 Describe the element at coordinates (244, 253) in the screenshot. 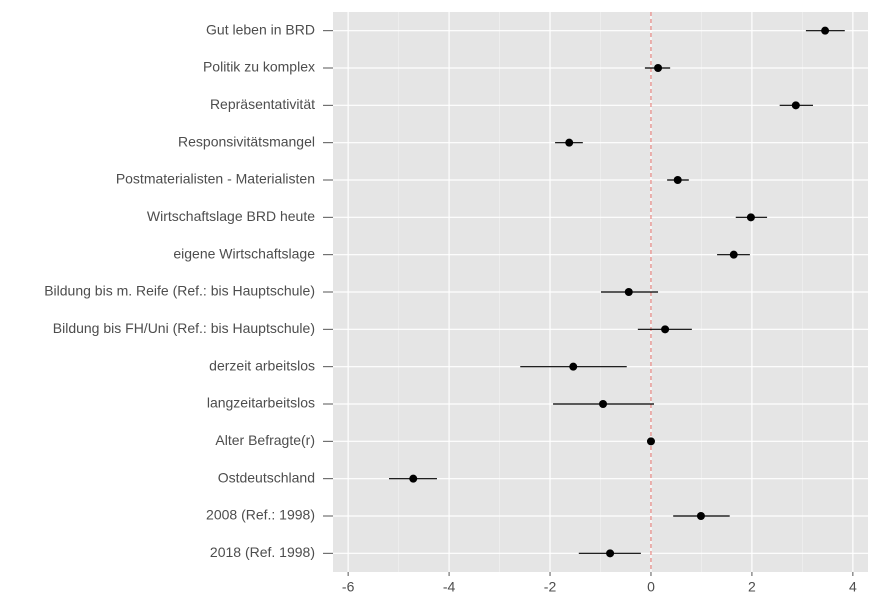

I see `y-tick-label: eigene Wirtschaftslage` at that location.